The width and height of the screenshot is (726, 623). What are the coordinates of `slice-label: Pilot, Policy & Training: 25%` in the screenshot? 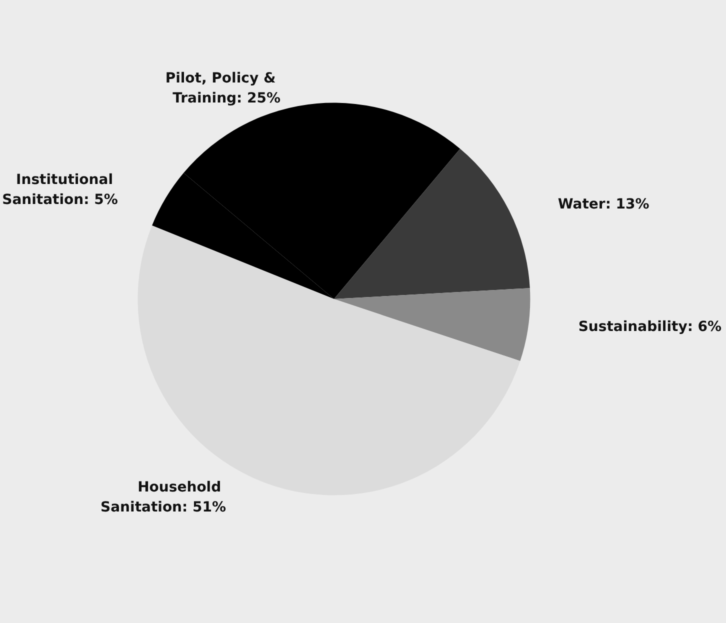 It's located at (223, 88).